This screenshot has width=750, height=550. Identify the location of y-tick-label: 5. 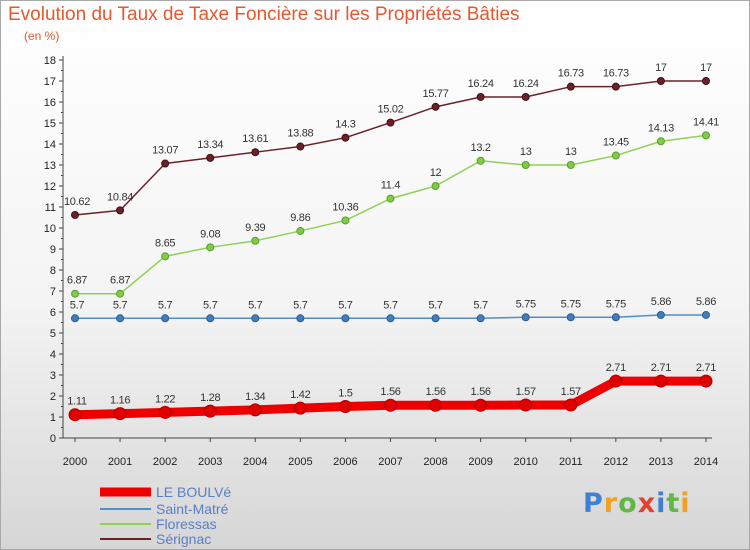
(53, 334).